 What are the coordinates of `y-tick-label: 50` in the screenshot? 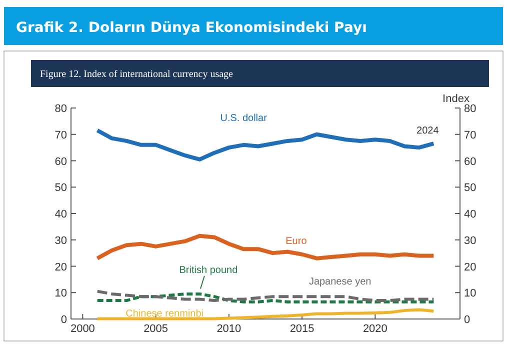 It's located at (60, 188).